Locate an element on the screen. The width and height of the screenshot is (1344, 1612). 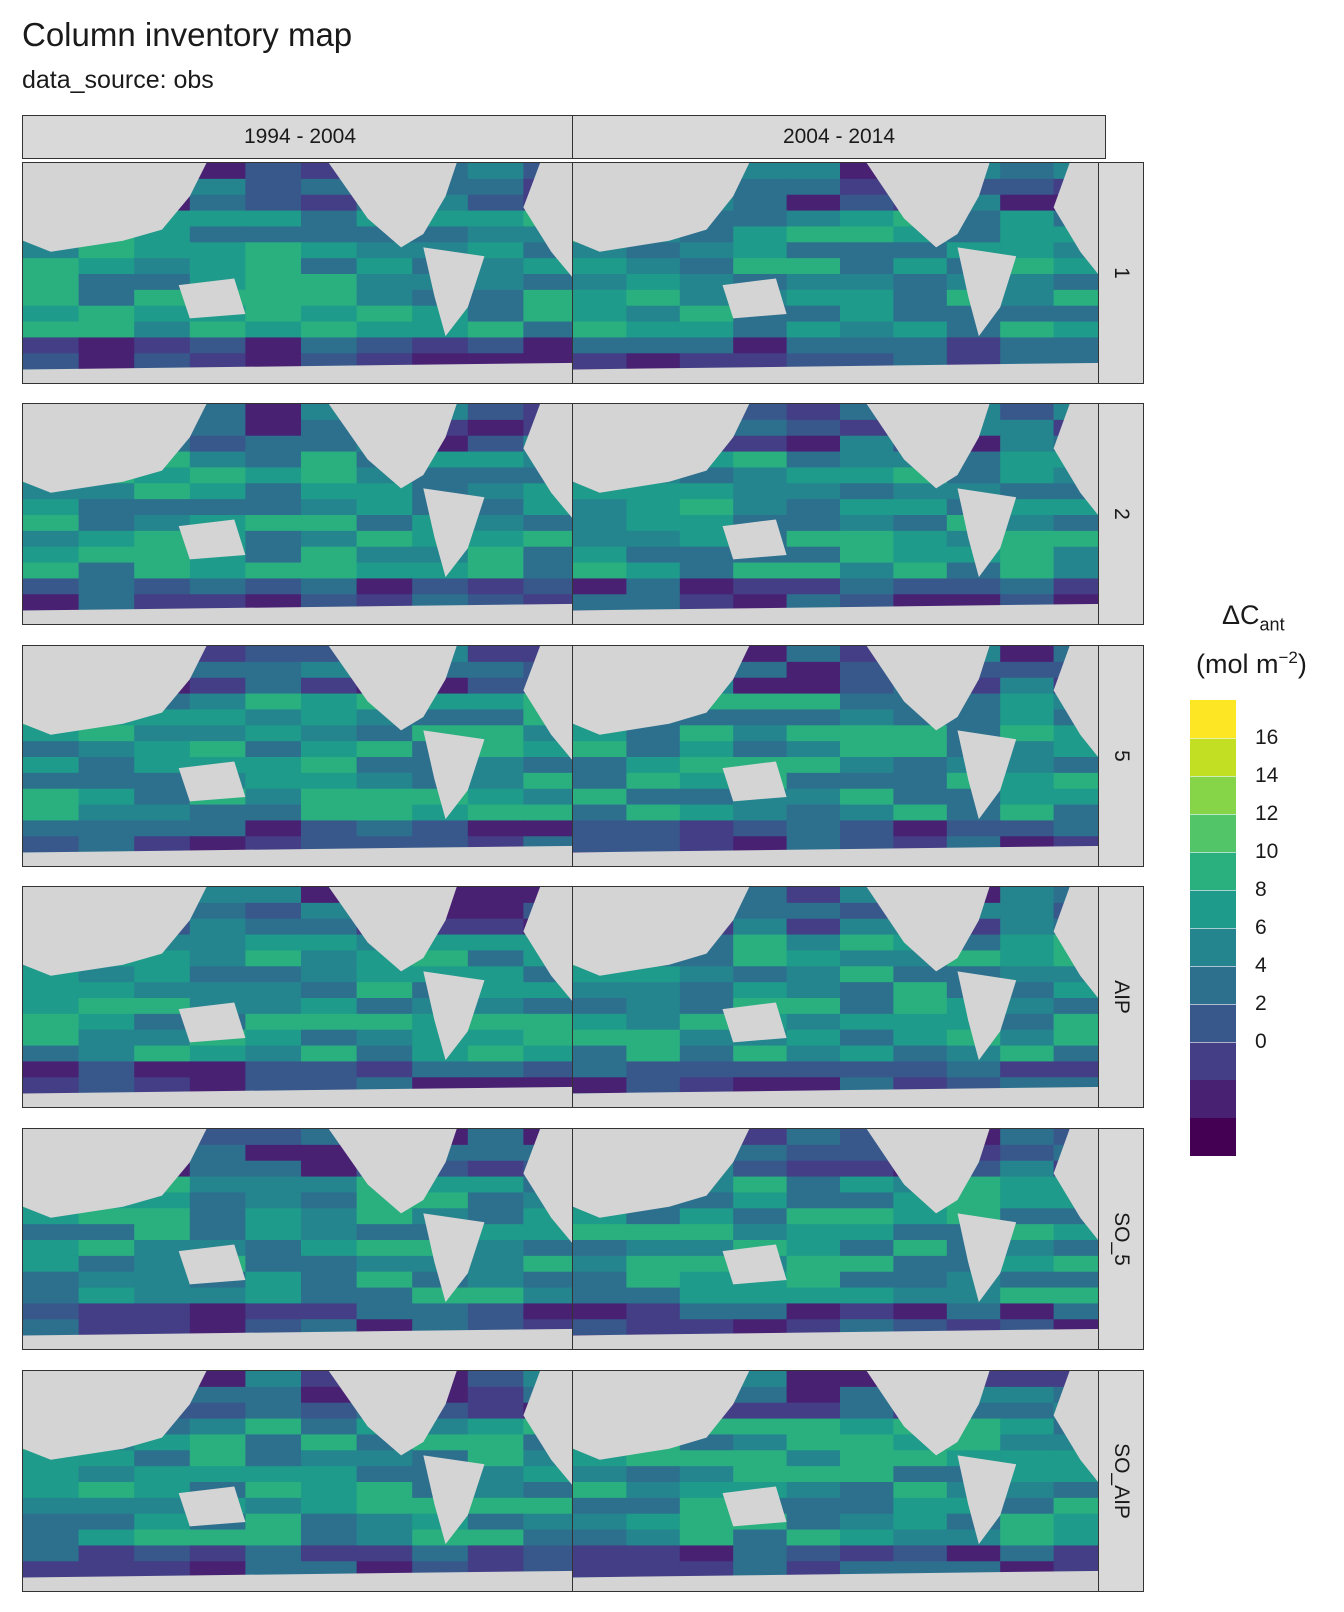
row-label-text: SO_5 is located at coordinates (1121, 1239).